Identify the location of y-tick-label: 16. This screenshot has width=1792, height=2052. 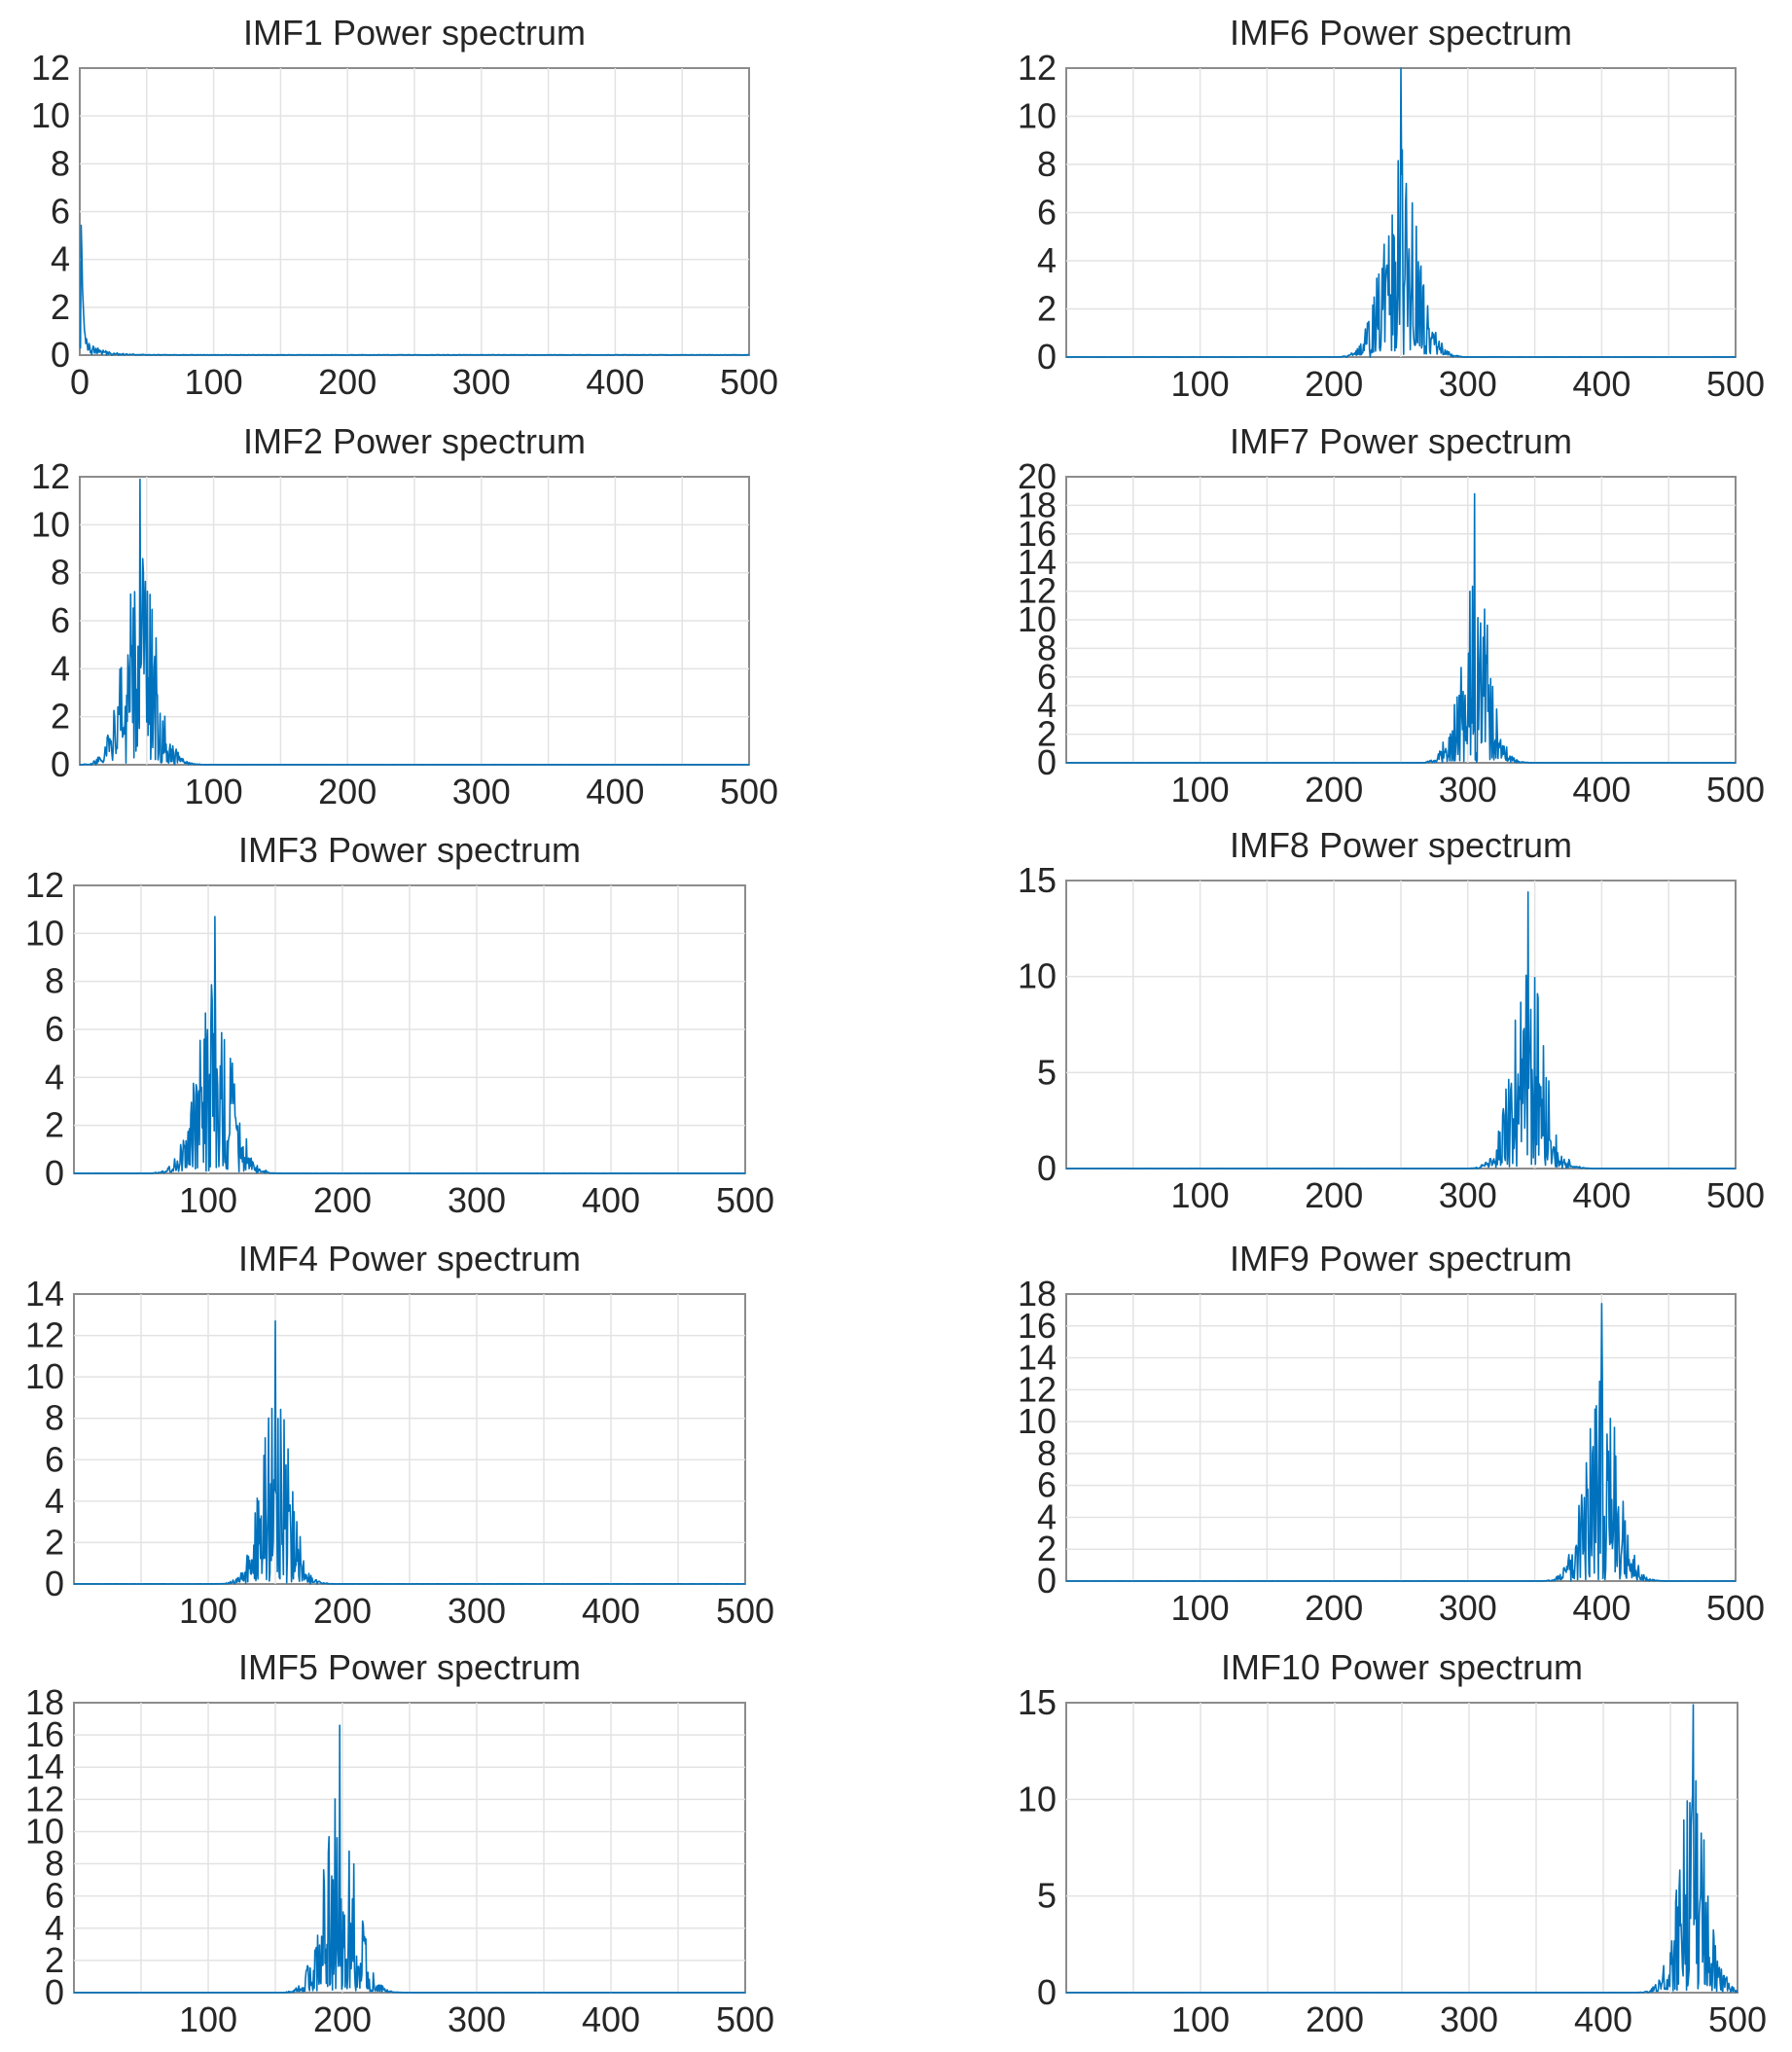
(44, 1734).